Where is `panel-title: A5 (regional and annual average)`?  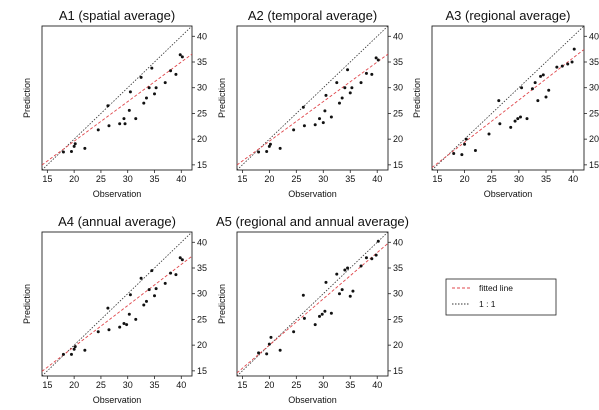
panel-title: A5 (regional and annual average) is located at coordinates (312, 221).